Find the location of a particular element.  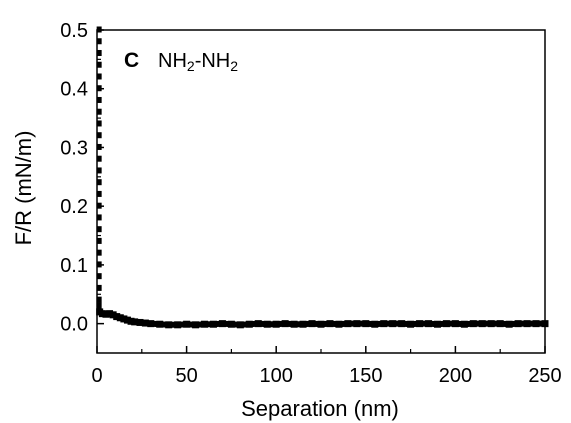

panel-annotation: C NH2-NH2 is located at coordinates (181, 61).